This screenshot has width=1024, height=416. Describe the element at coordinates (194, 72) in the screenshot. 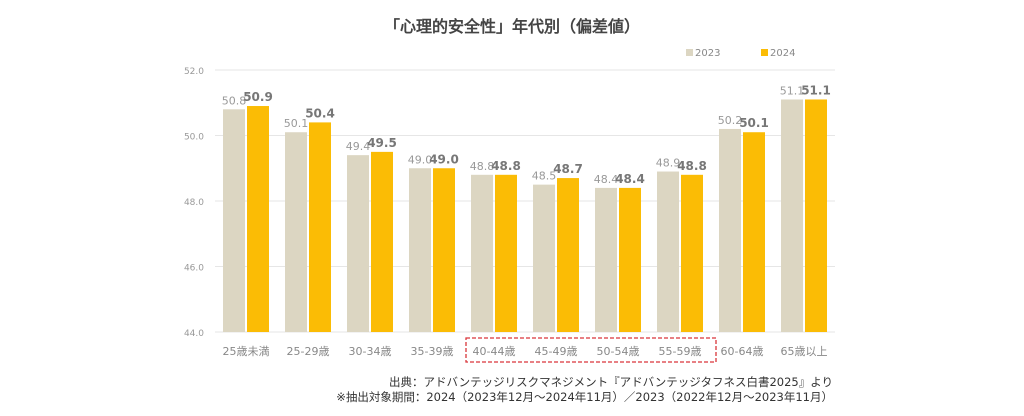

I see `y-tick-label: 52.0` at that location.